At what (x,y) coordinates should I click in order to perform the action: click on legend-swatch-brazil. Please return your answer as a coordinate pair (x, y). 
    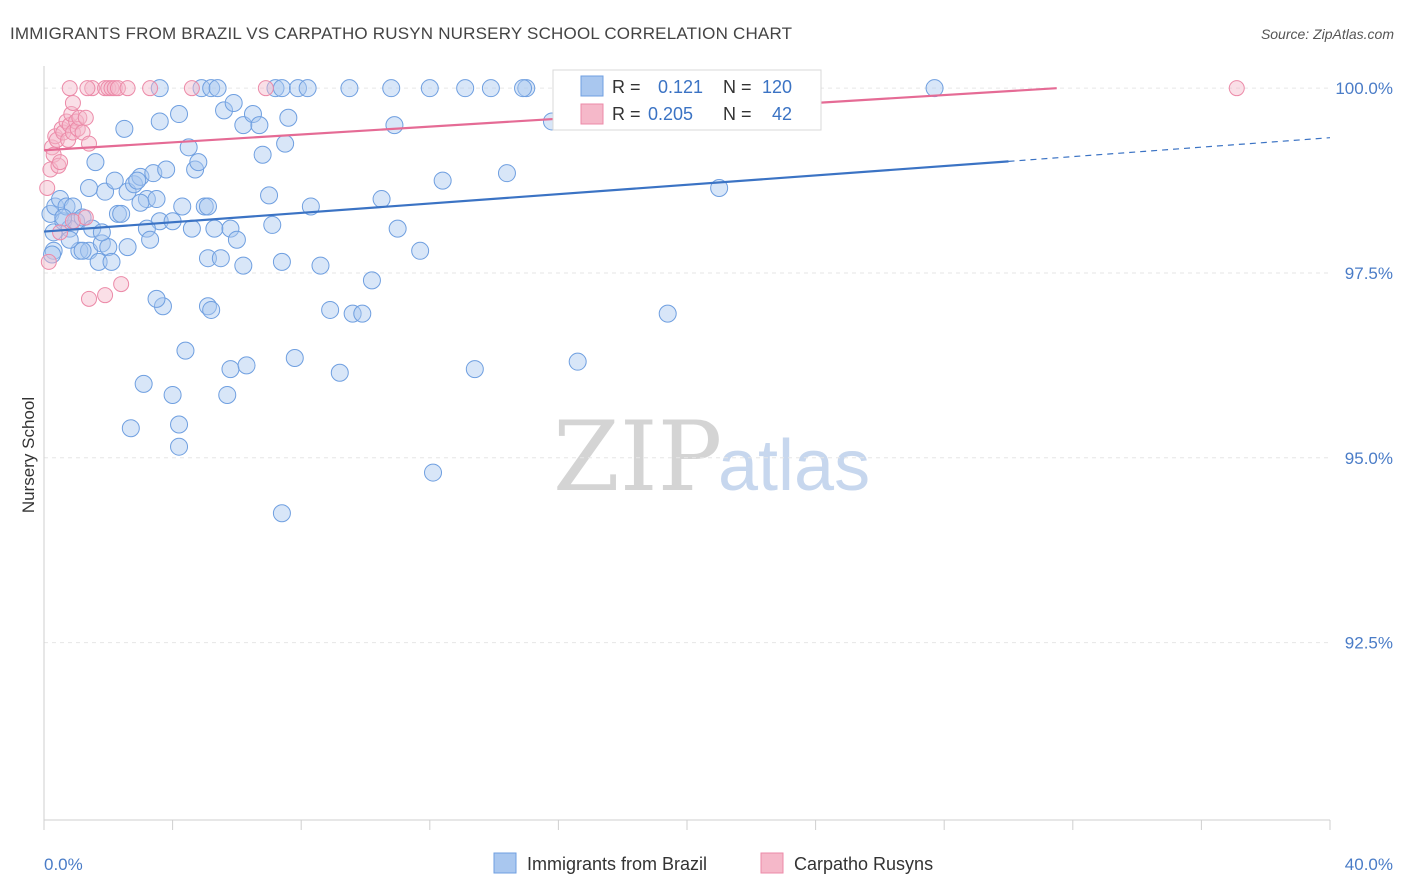
    Looking at the image, I should click on (505, 863).